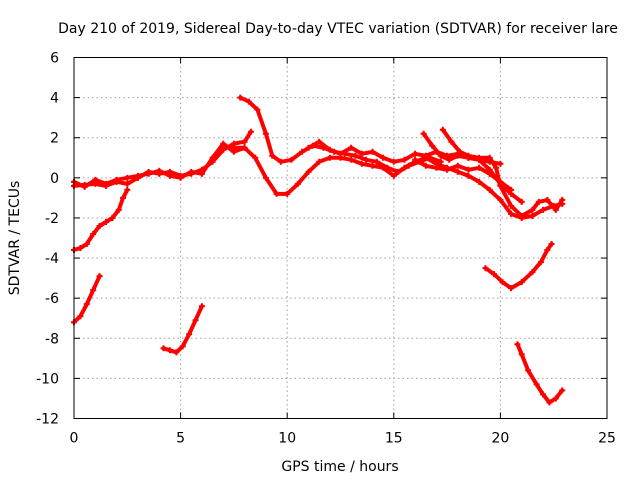 The height and width of the screenshot is (480, 640). Describe the element at coordinates (52, 339) in the screenshot. I see `y-tick-label: -8` at that location.